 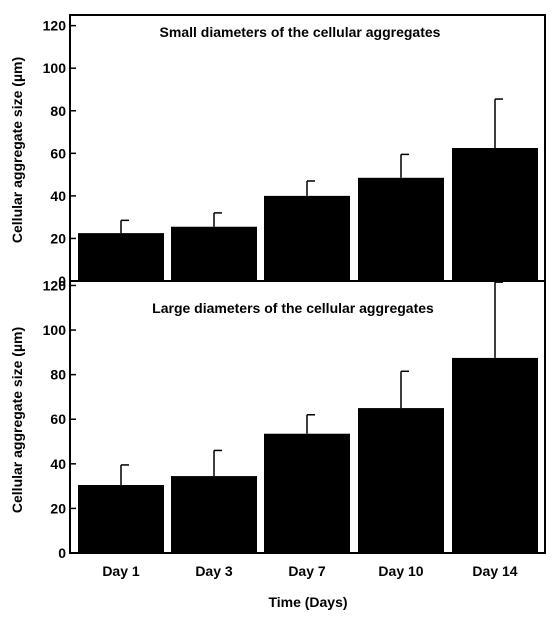 What do you see at coordinates (214, 571) in the screenshot?
I see `x-tick-label: Day 3` at bounding box center [214, 571].